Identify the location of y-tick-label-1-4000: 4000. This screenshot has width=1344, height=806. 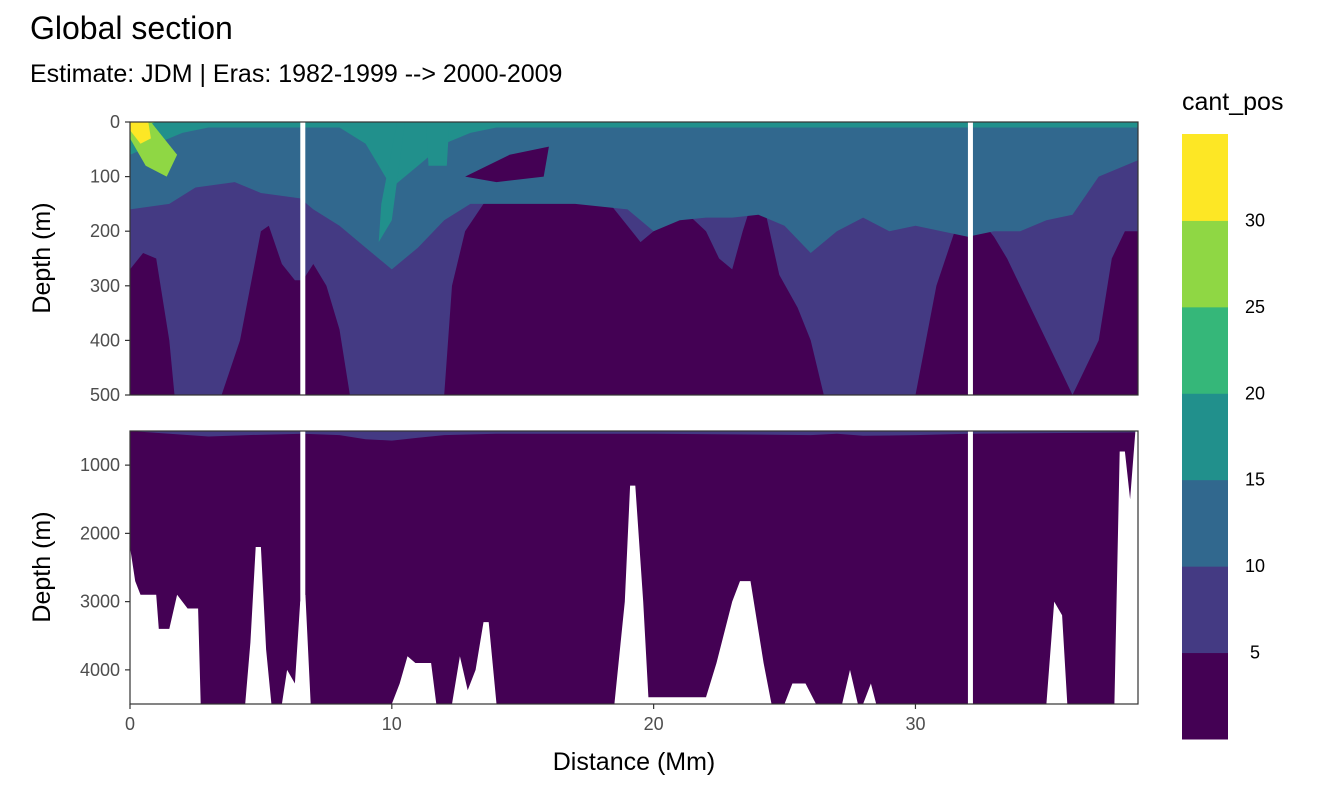
(100, 670).